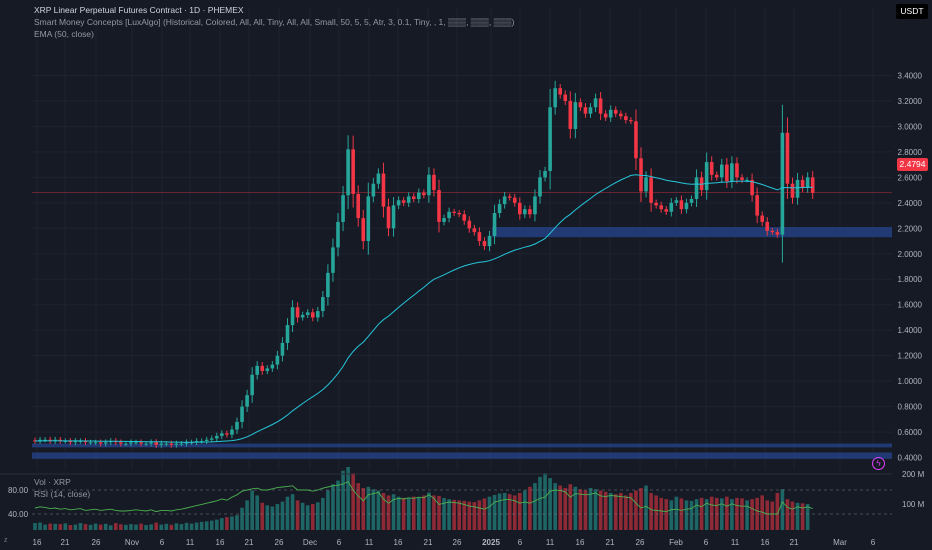 The image size is (932, 550). I want to click on timezone-icon: z, so click(6, 540).